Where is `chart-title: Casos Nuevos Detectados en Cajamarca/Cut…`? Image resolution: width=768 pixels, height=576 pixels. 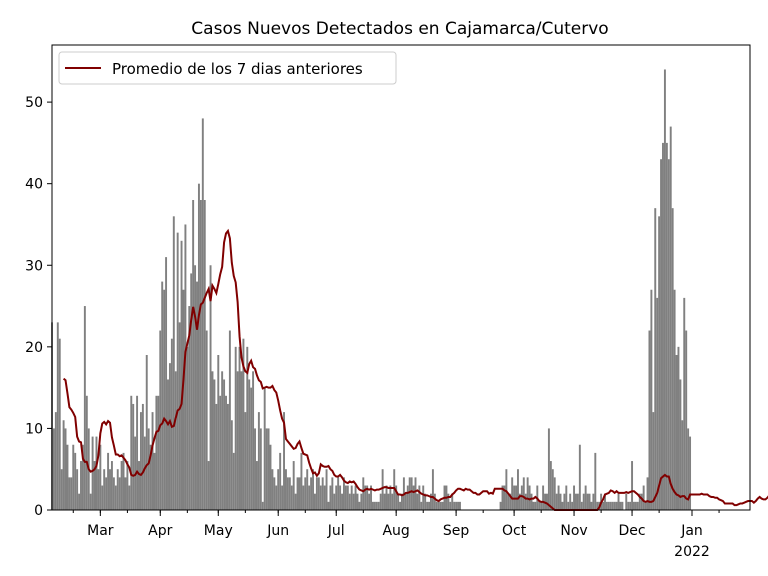
chart-title: Casos Nuevos Detectados en Cajamarca/Cut… is located at coordinates (399, 29).